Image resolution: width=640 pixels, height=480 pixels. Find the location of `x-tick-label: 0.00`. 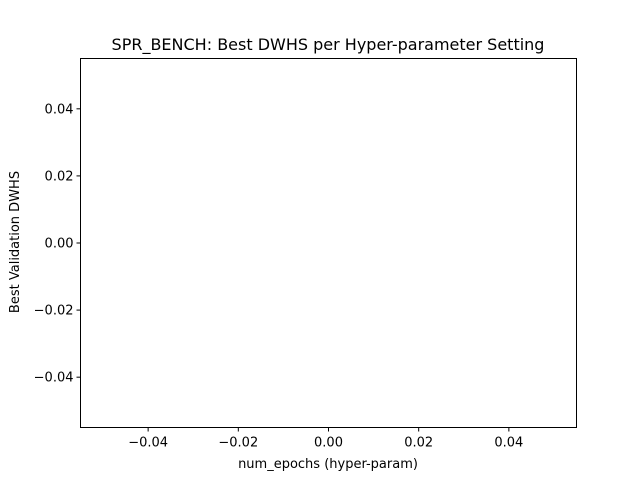

x-tick-label: 0.00 is located at coordinates (328, 443).